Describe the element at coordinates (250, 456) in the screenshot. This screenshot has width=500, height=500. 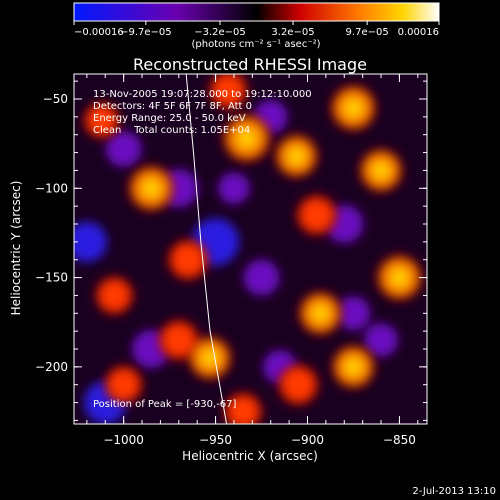
I see `x-axis-label: Heliocentric X (arcsec)` at that location.